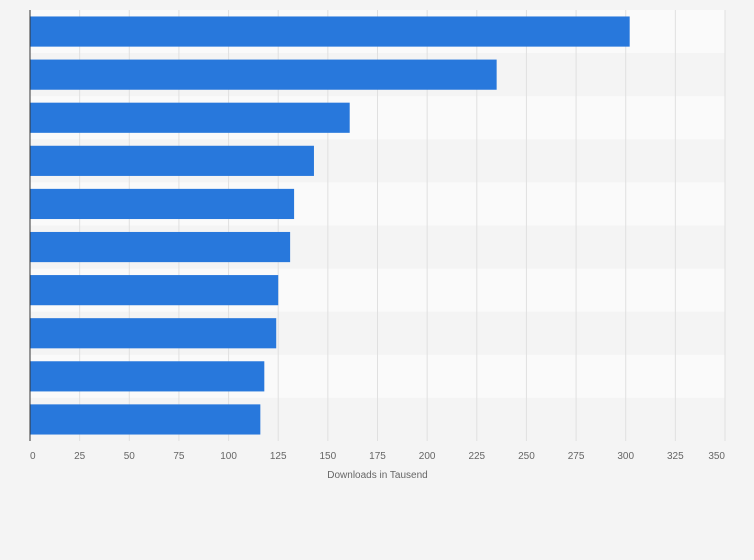 This screenshot has height=560, width=754. What do you see at coordinates (228, 456) in the screenshot?
I see `x-tick-label: 100` at bounding box center [228, 456].